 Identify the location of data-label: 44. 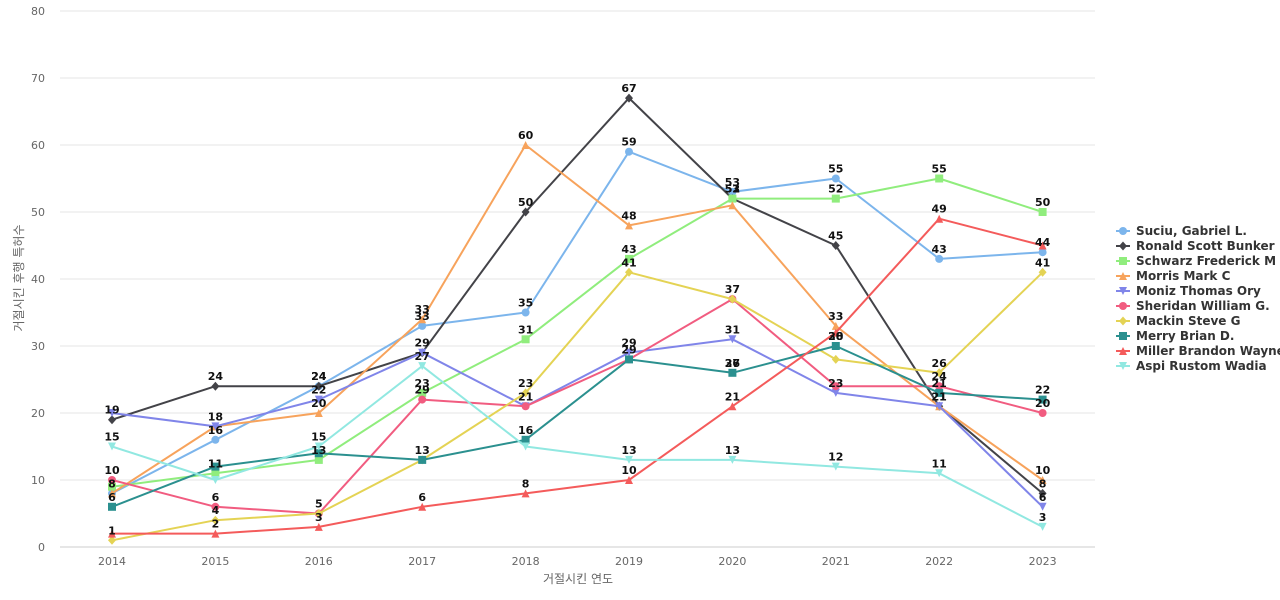
(1043, 242).